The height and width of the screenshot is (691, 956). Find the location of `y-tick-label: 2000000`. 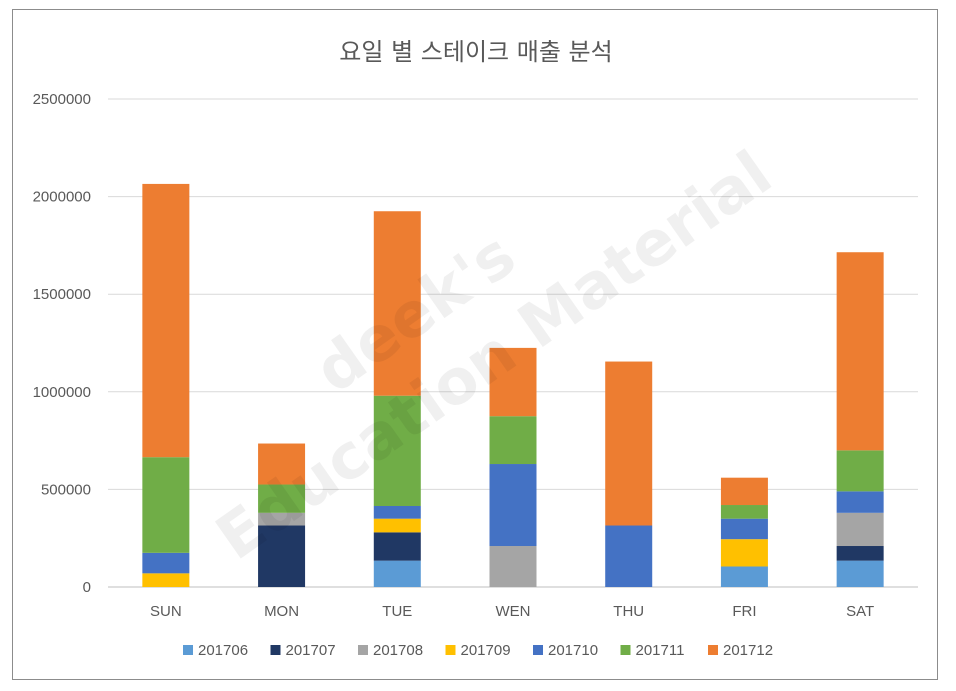

y-tick-label: 2000000 is located at coordinates (62, 197).